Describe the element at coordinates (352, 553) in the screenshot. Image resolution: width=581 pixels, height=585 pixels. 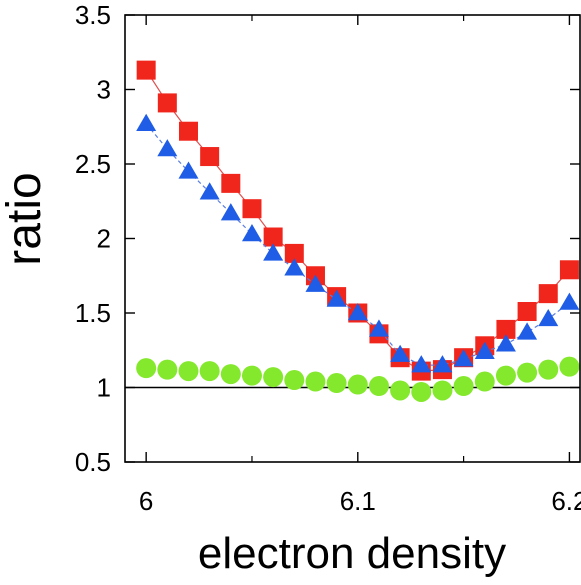
I see `x-axis-title: electron density` at that location.